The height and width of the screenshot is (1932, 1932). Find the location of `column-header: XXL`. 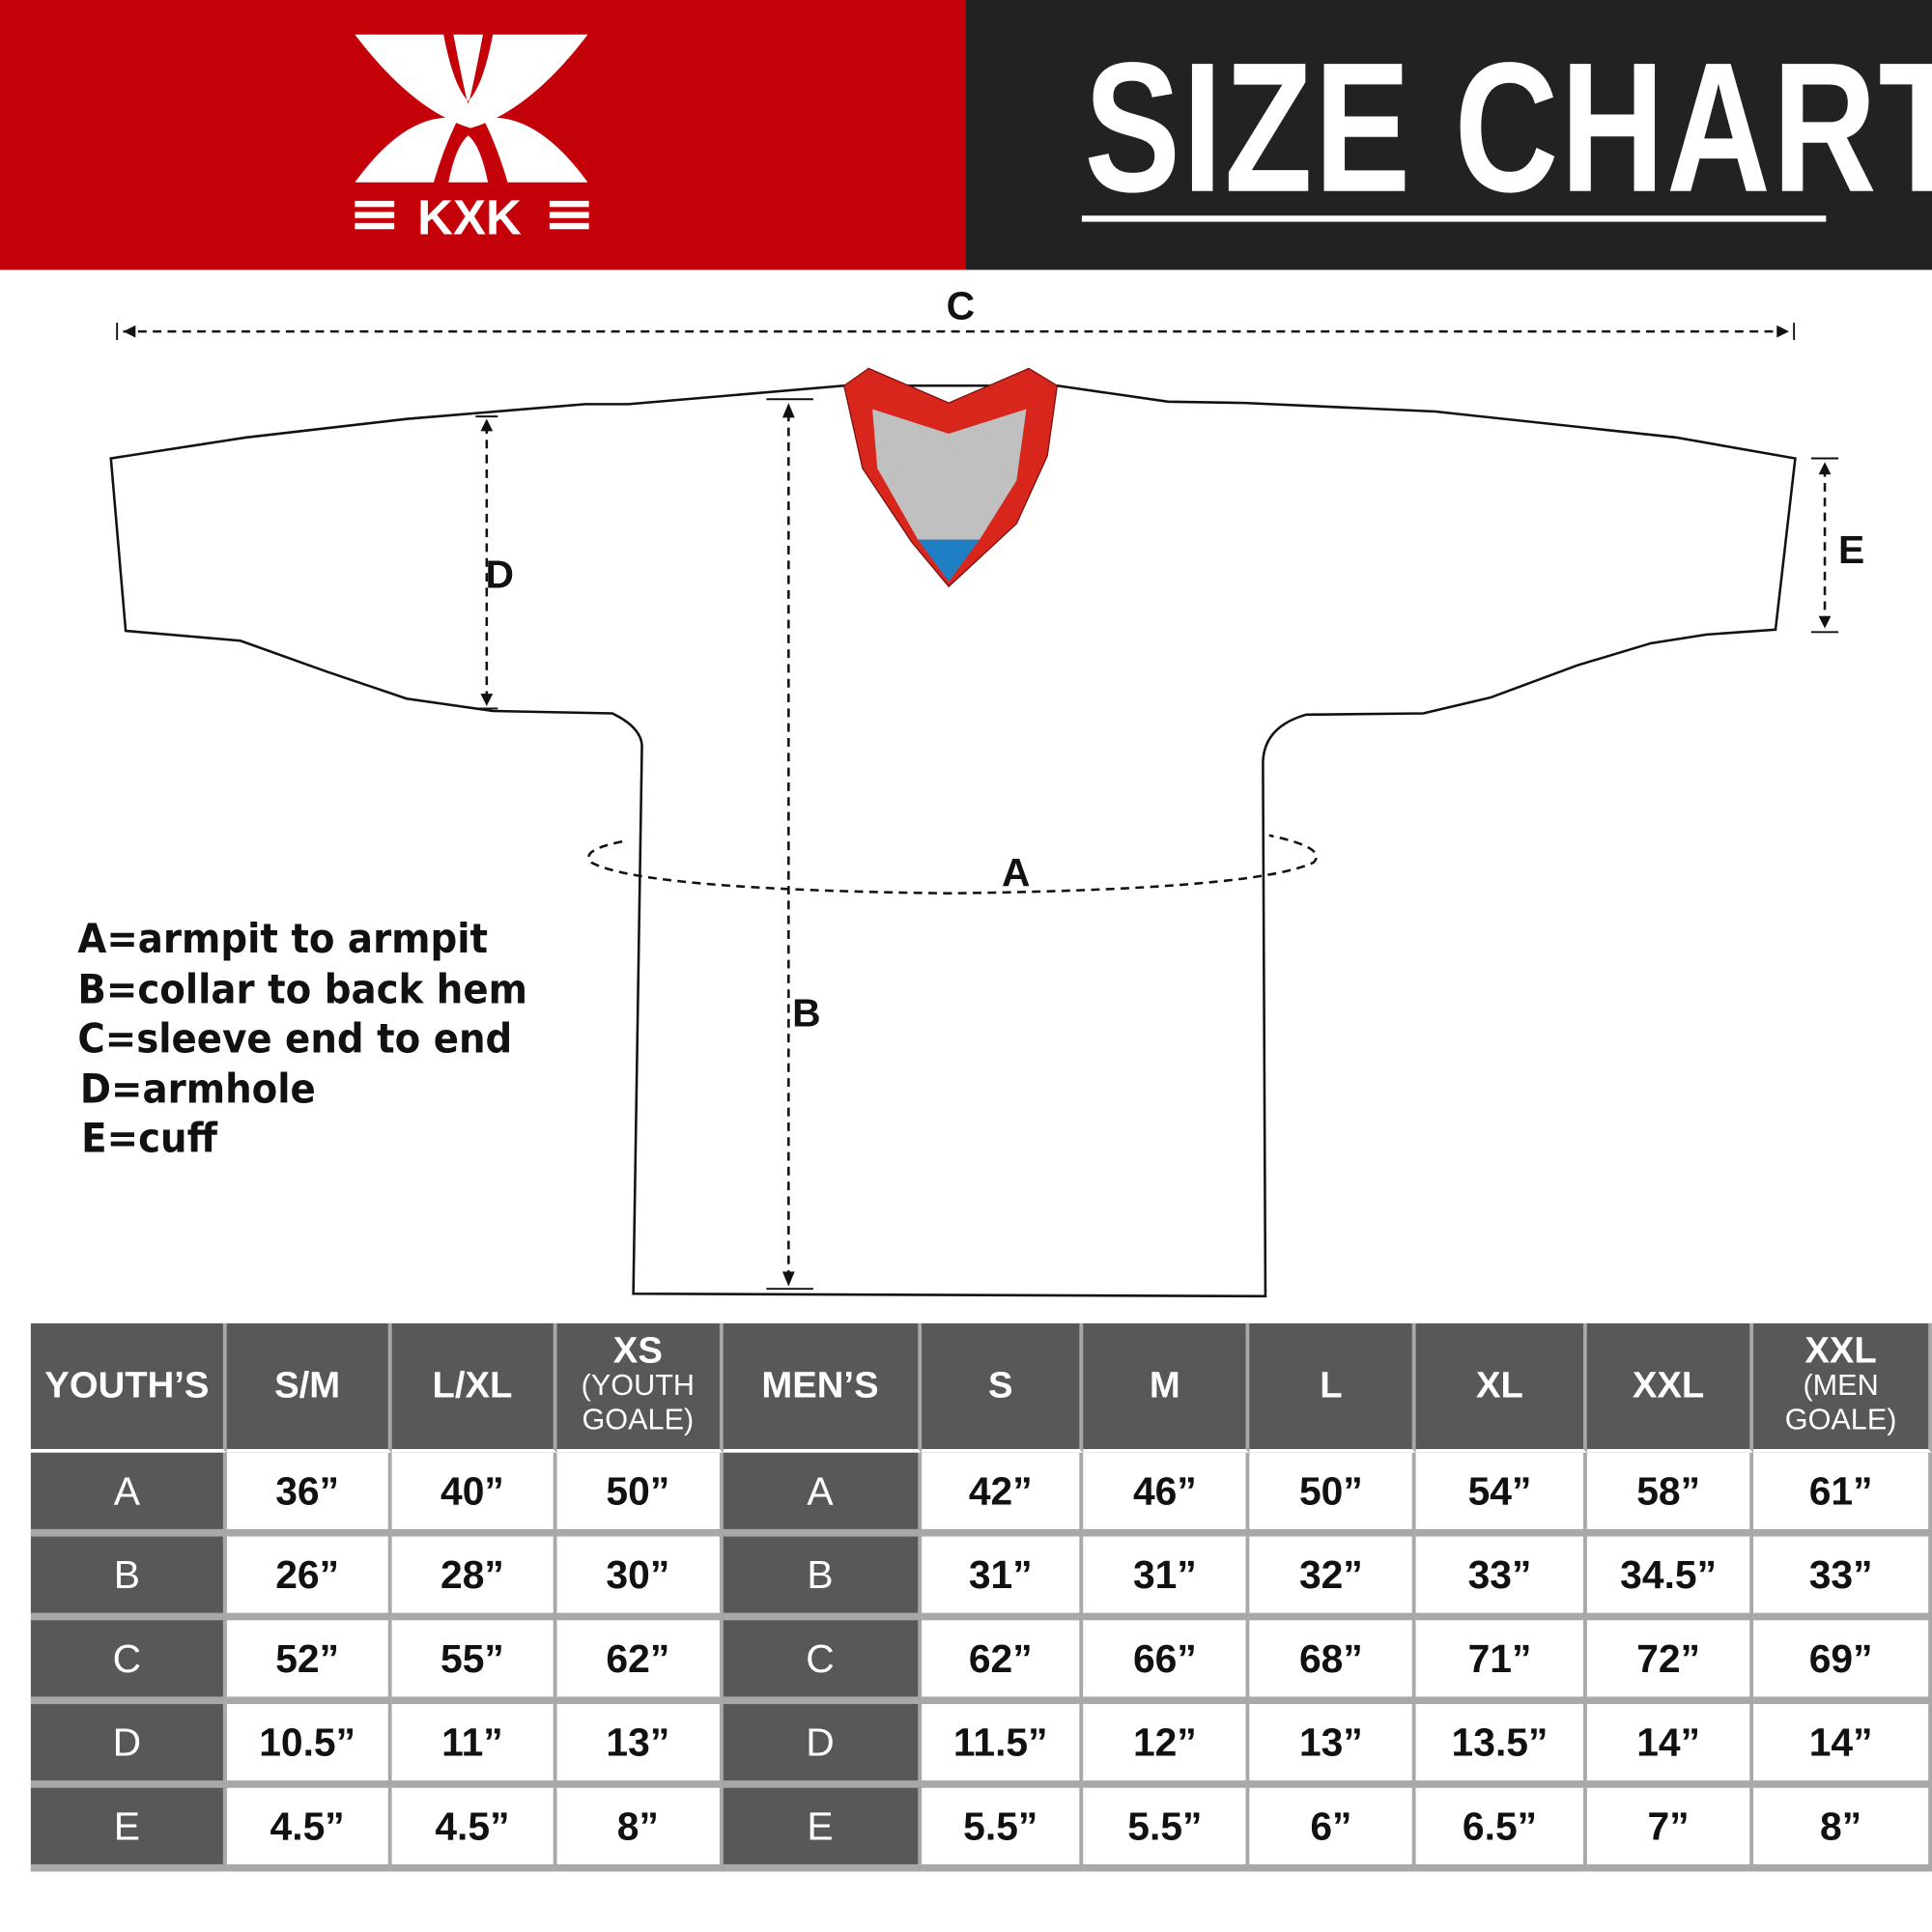

column-header: XXL is located at coordinates (1670, 1387).